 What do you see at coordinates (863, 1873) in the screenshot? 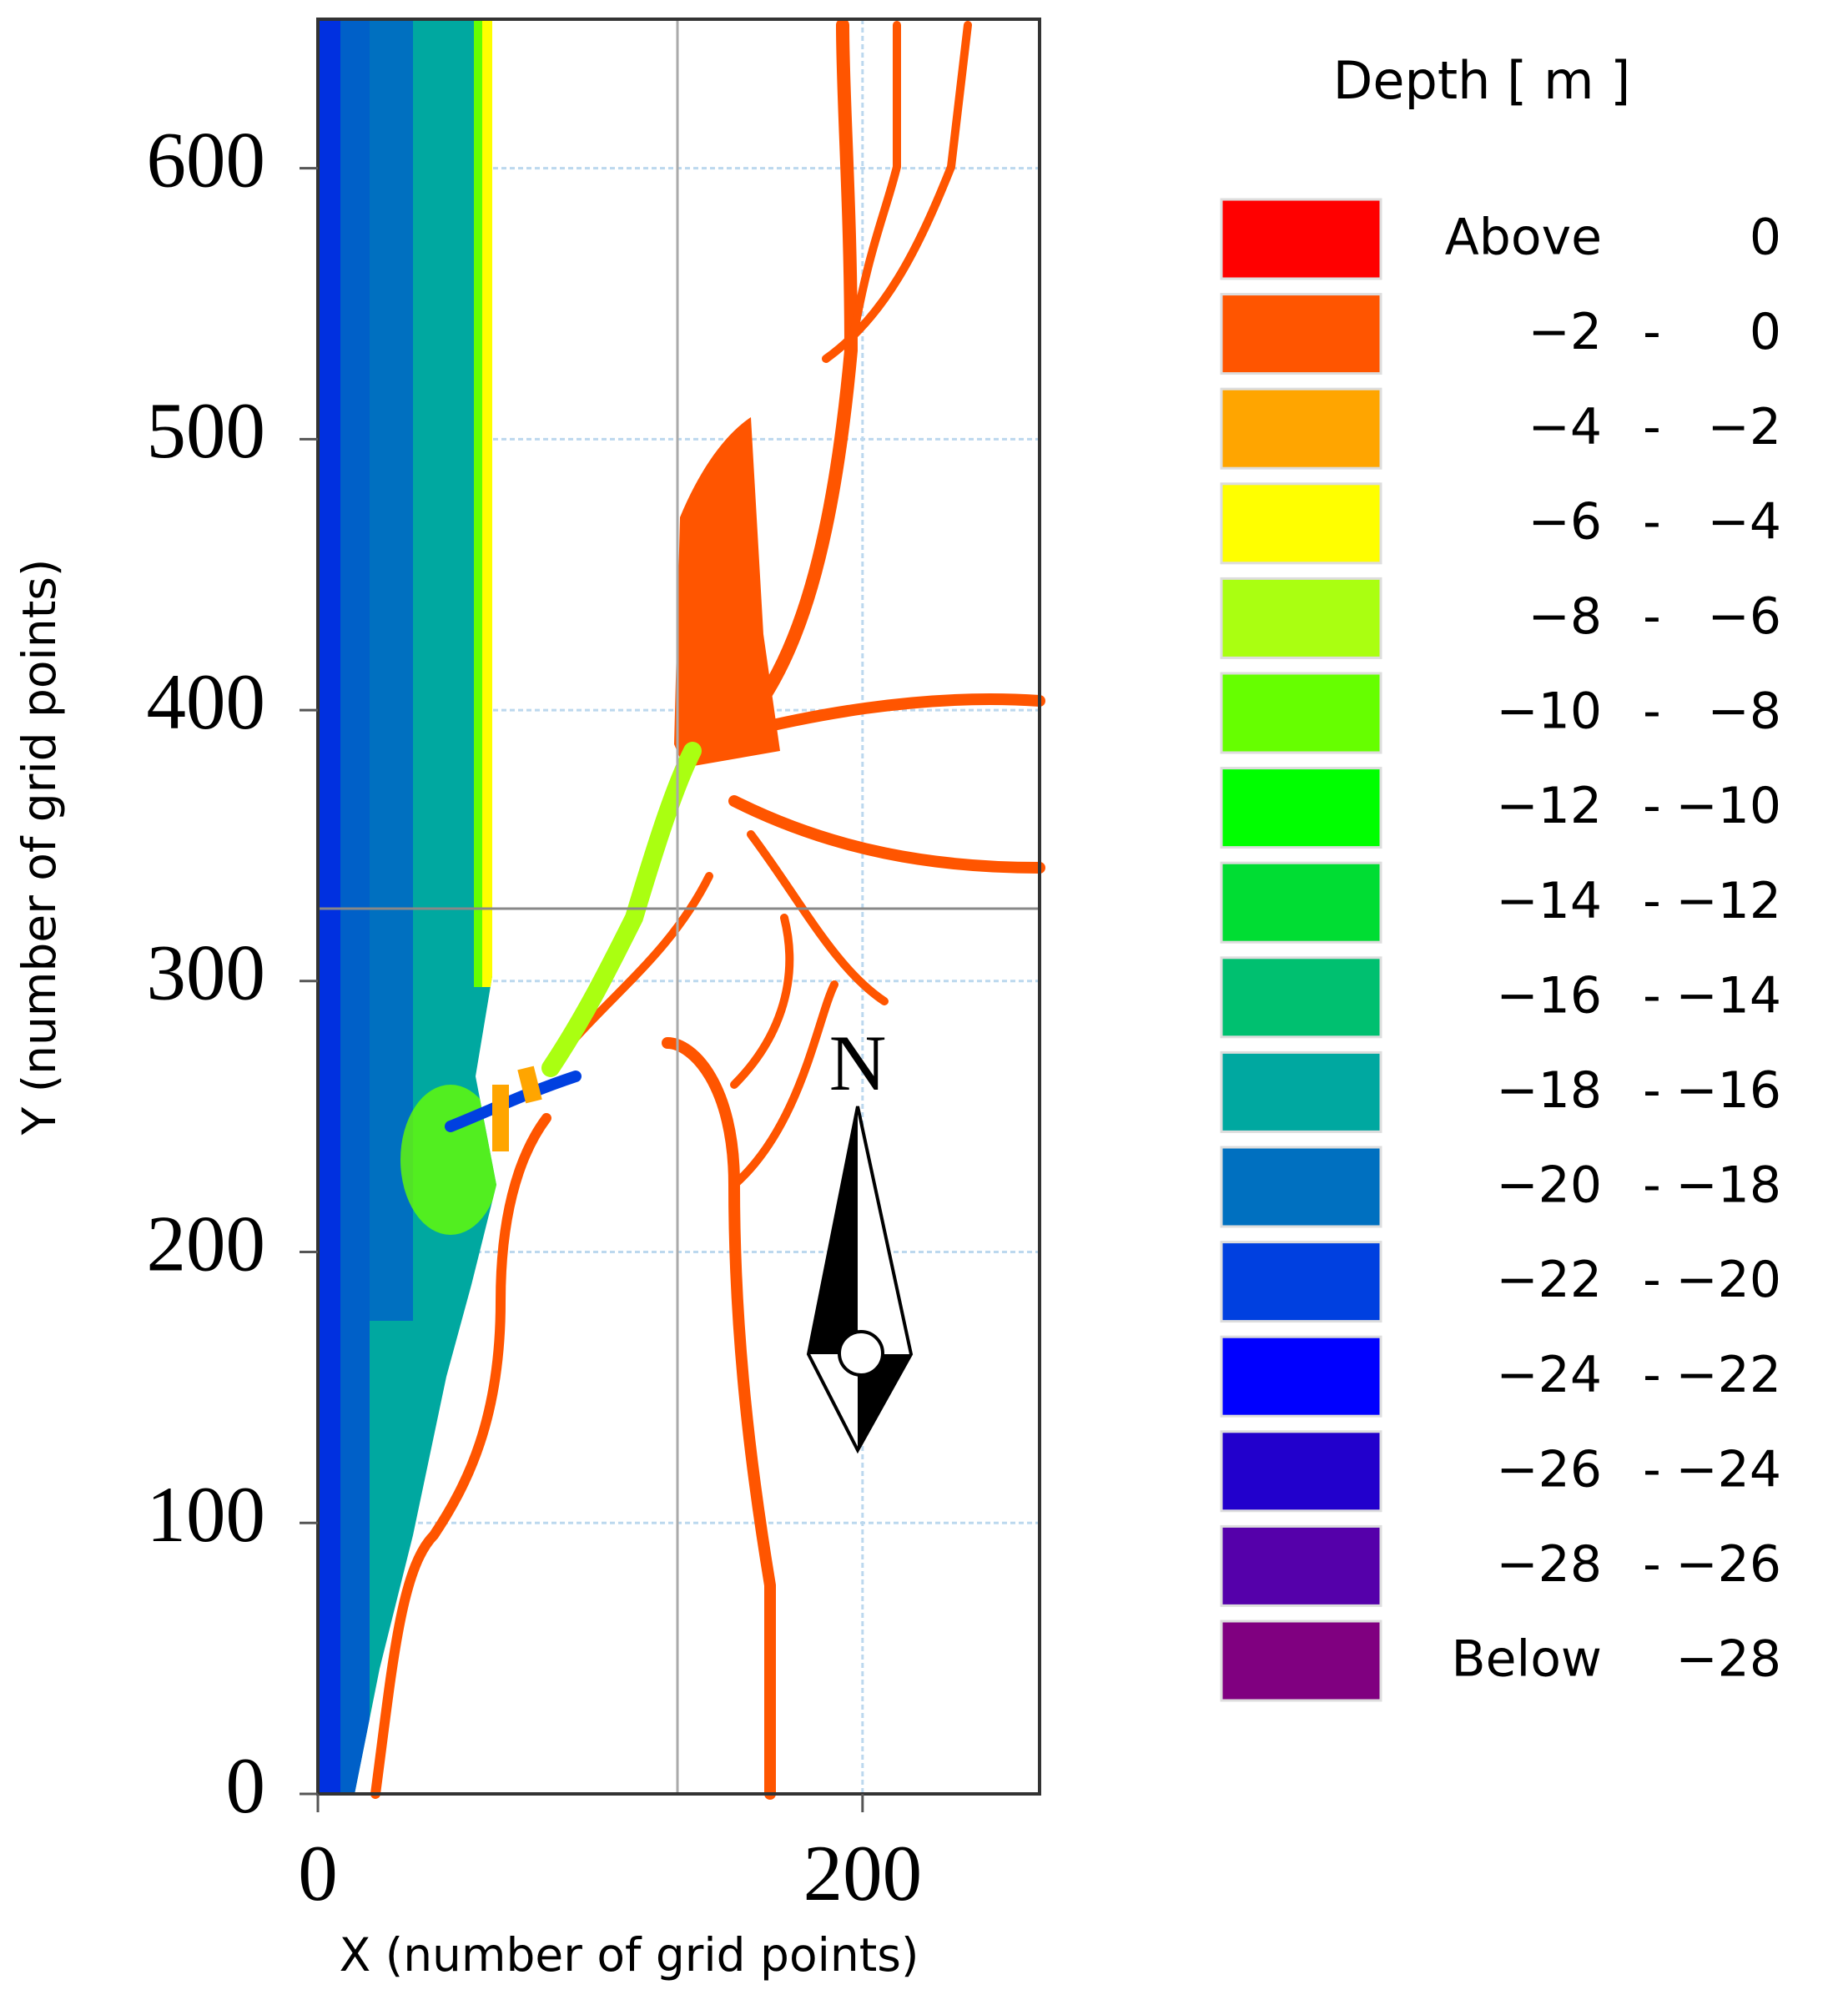
I see `x-tick-label: 200` at bounding box center [863, 1873].